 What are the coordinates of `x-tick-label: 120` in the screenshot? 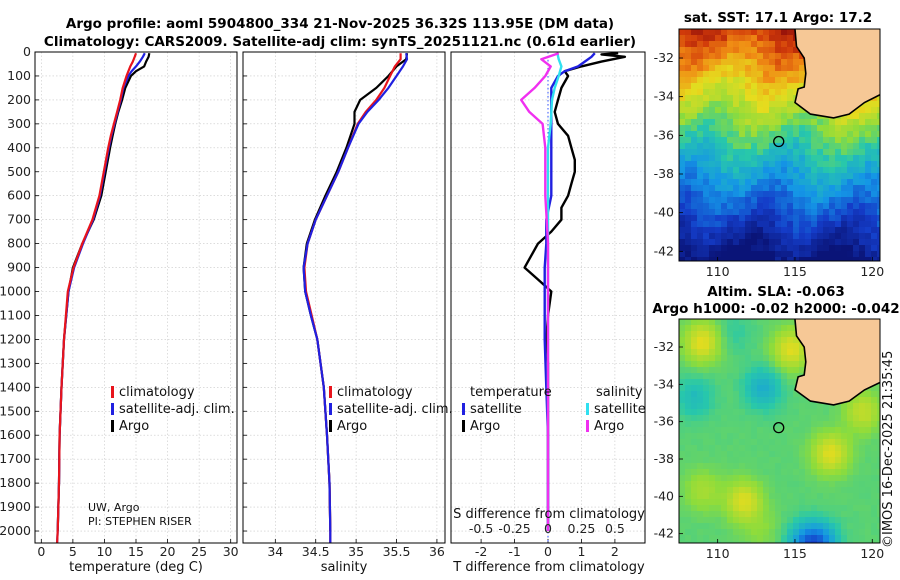 It's located at (872, 553).